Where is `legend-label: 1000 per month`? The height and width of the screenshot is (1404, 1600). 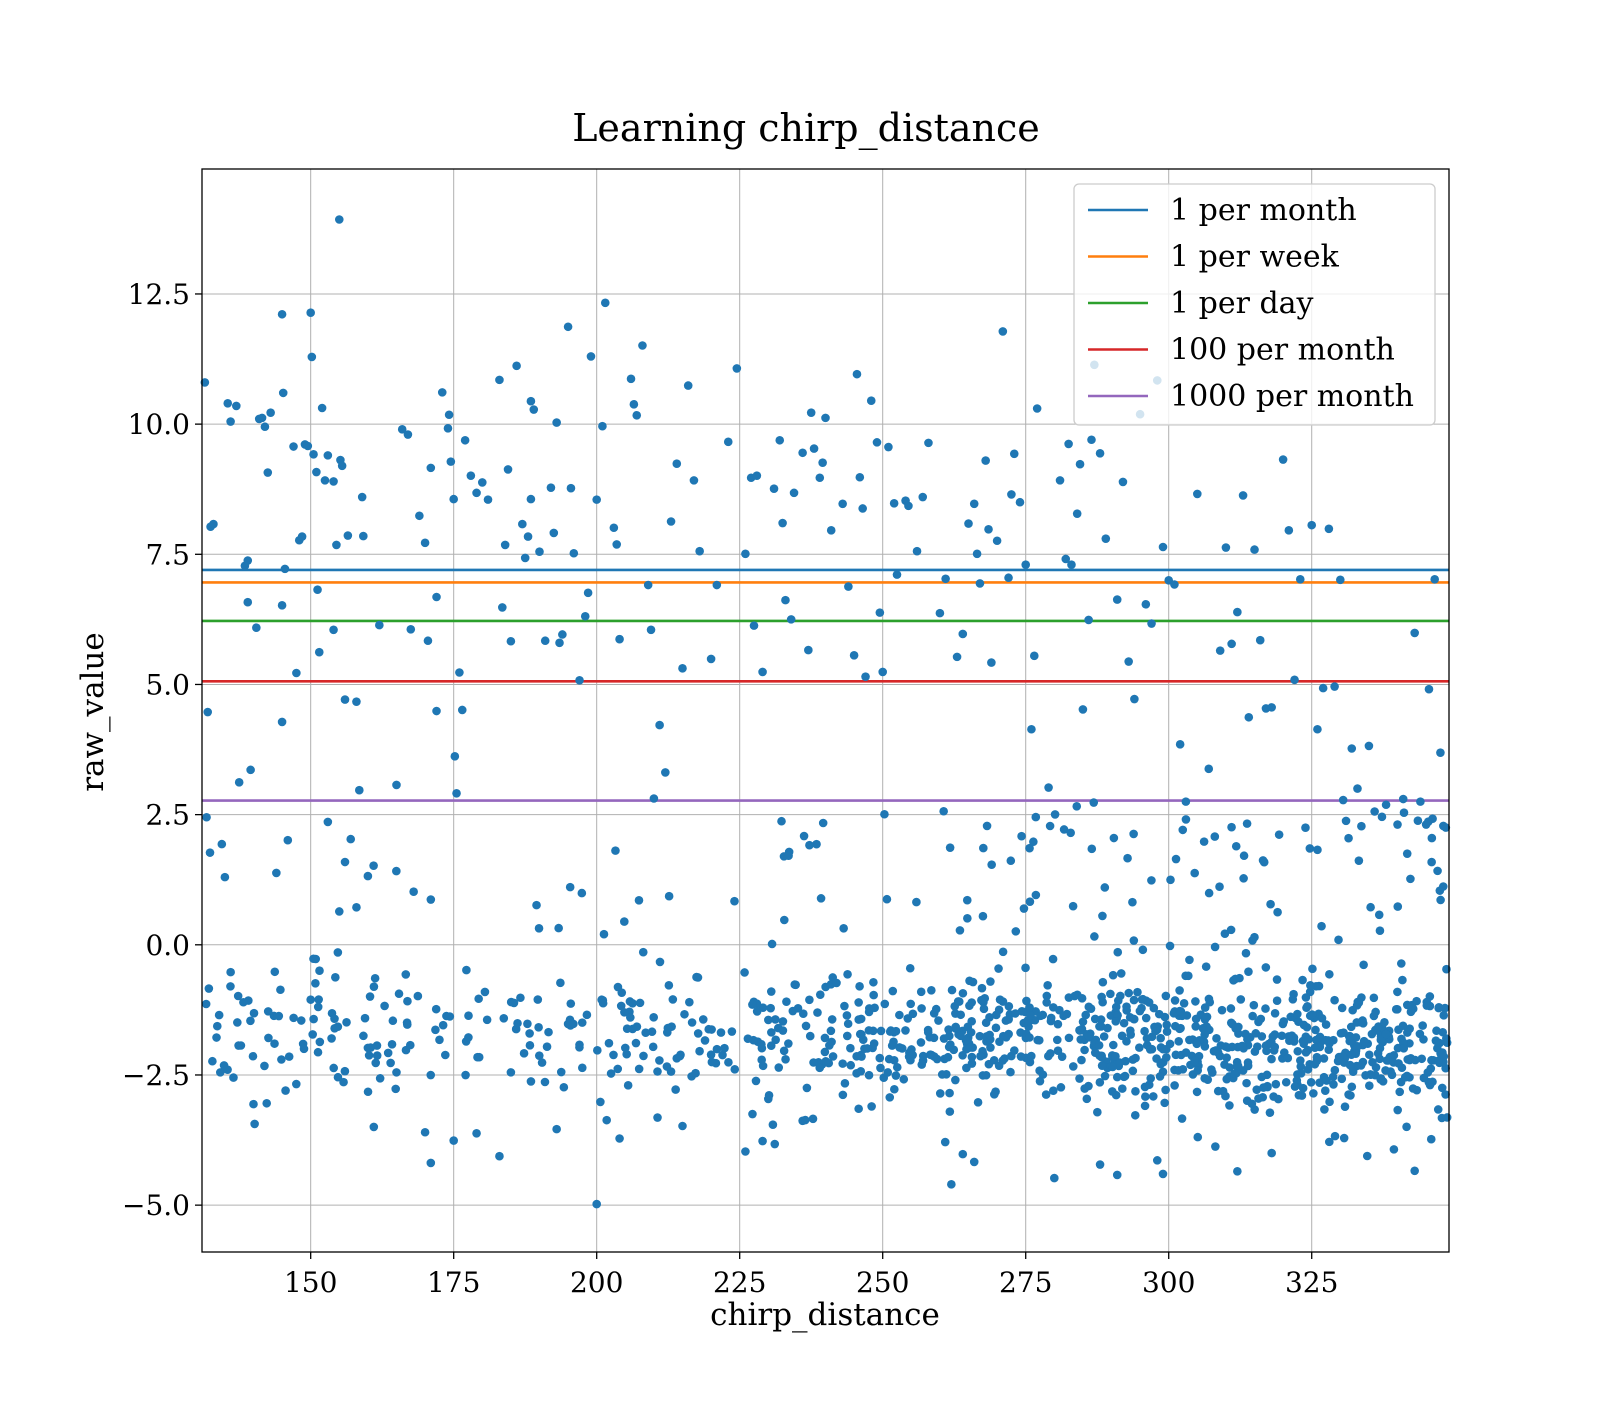
legend-label: 1000 per month is located at coordinates (1292, 396).